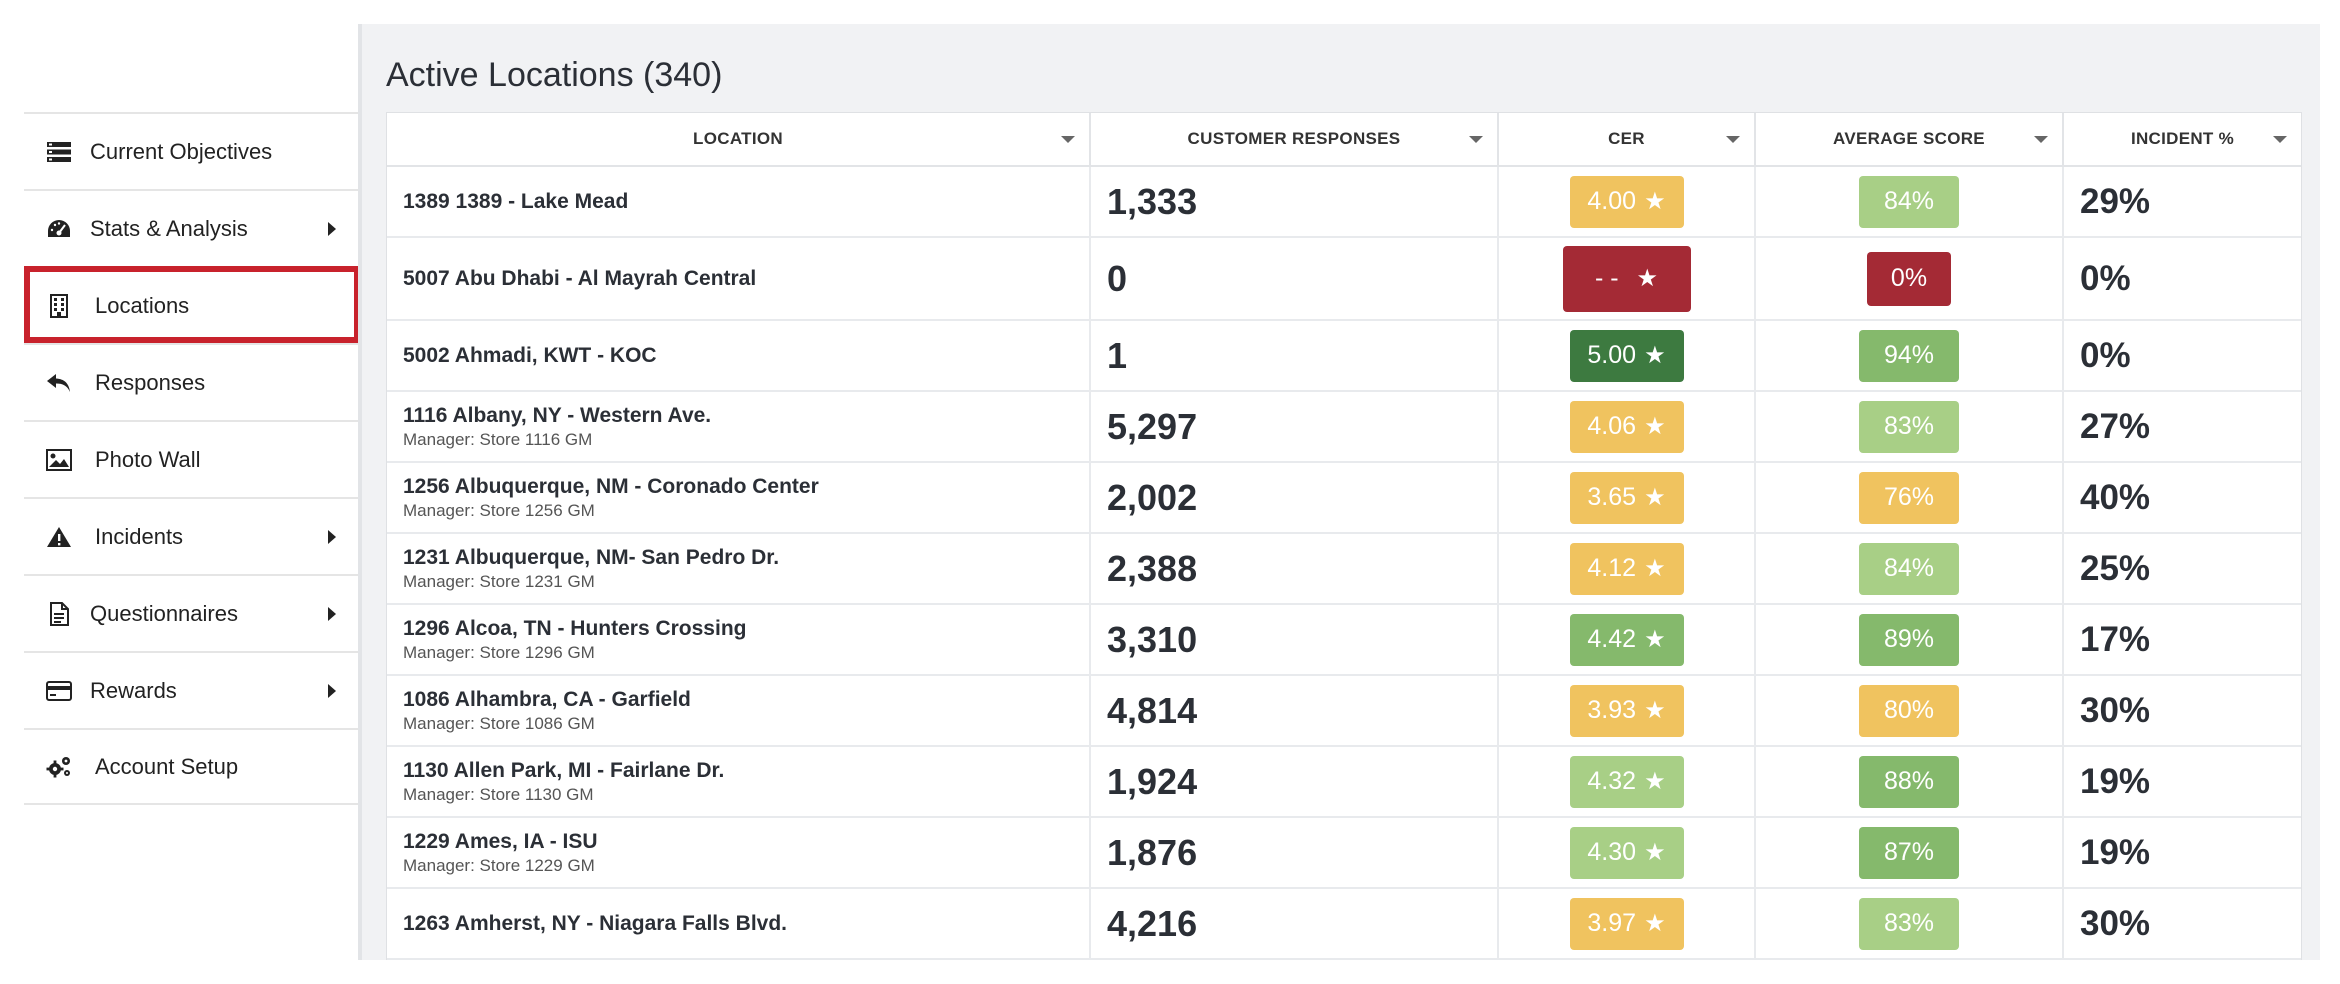 This screenshot has height=984, width=2340. Describe the element at coordinates (547, 699) in the screenshot. I see `location-name-link: 1086 Alhambra, CA - Garfield` at that location.